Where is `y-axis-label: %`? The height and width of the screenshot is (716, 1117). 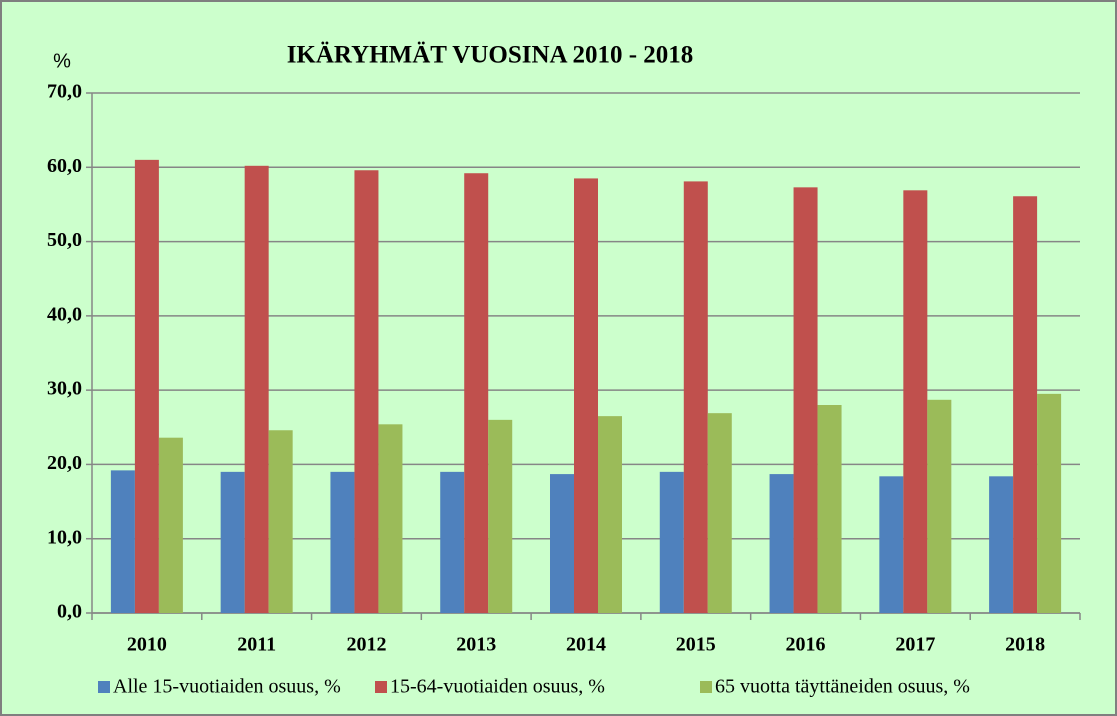 y-axis-label: % is located at coordinates (62, 61).